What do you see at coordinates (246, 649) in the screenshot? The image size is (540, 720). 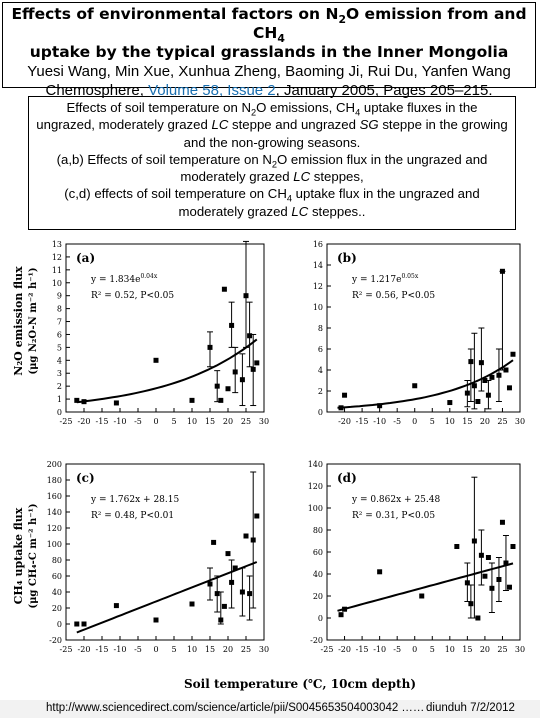 I see `x-tick-label: 25` at bounding box center [246, 649].